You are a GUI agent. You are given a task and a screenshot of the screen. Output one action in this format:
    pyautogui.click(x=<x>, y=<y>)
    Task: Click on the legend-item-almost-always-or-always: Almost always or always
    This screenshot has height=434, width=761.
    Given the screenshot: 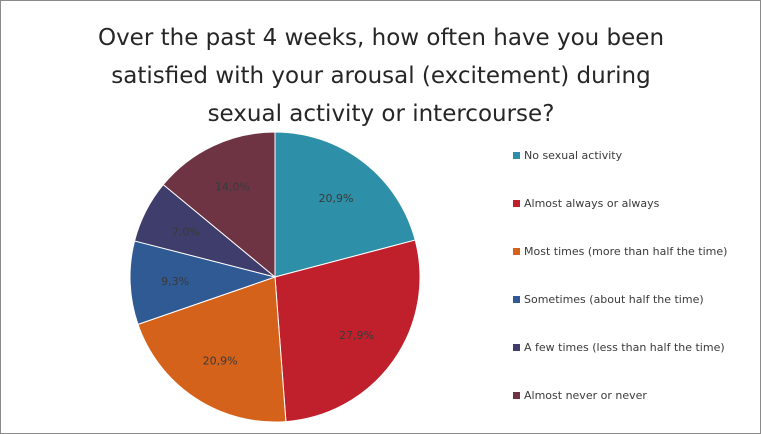 What is the action you would take?
    pyautogui.click(x=586, y=203)
    